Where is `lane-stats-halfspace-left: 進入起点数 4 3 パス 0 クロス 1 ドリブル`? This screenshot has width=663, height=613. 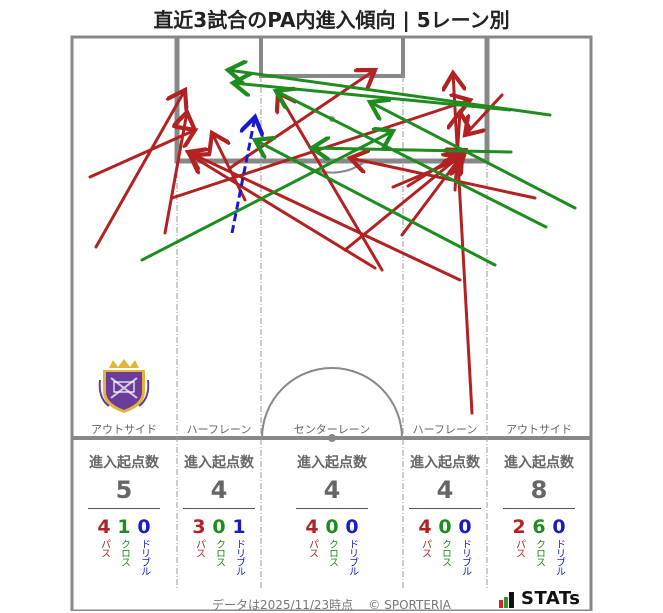 lane-stats-halfspace-left: 進入起点数 4 3 パス 0 クロス 1 ドリブル is located at coordinates (219, 513).